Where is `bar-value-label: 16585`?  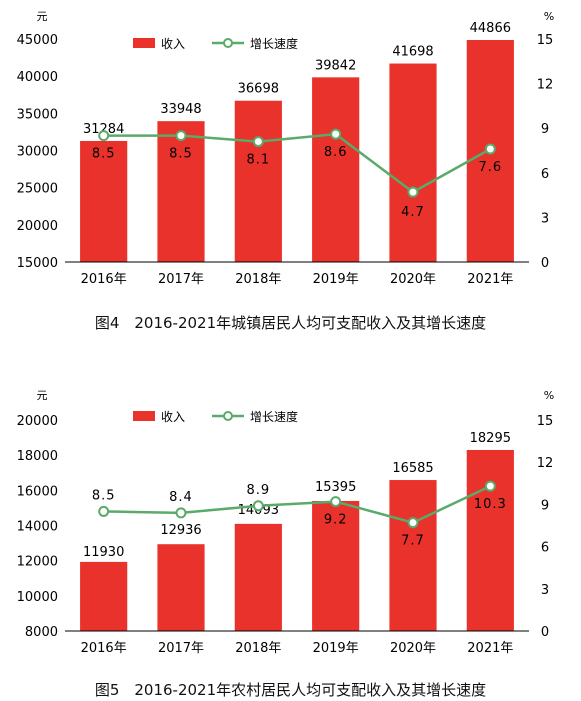
bar-value-label: 16585 is located at coordinates (412, 468).